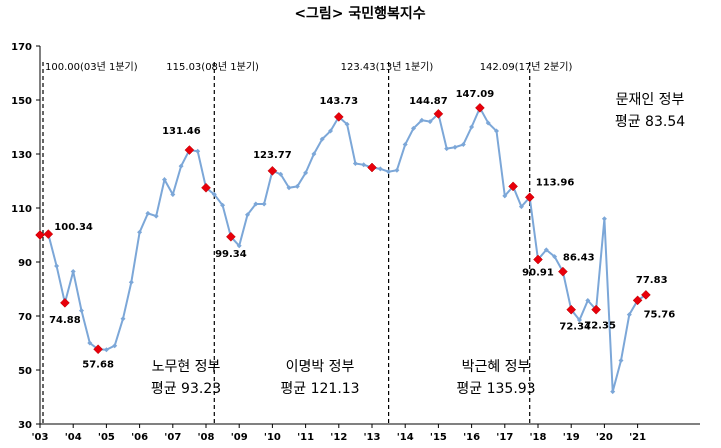  Describe the element at coordinates (320, 367) in the screenshot. I see `government-name: 이명박 정부` at that location.